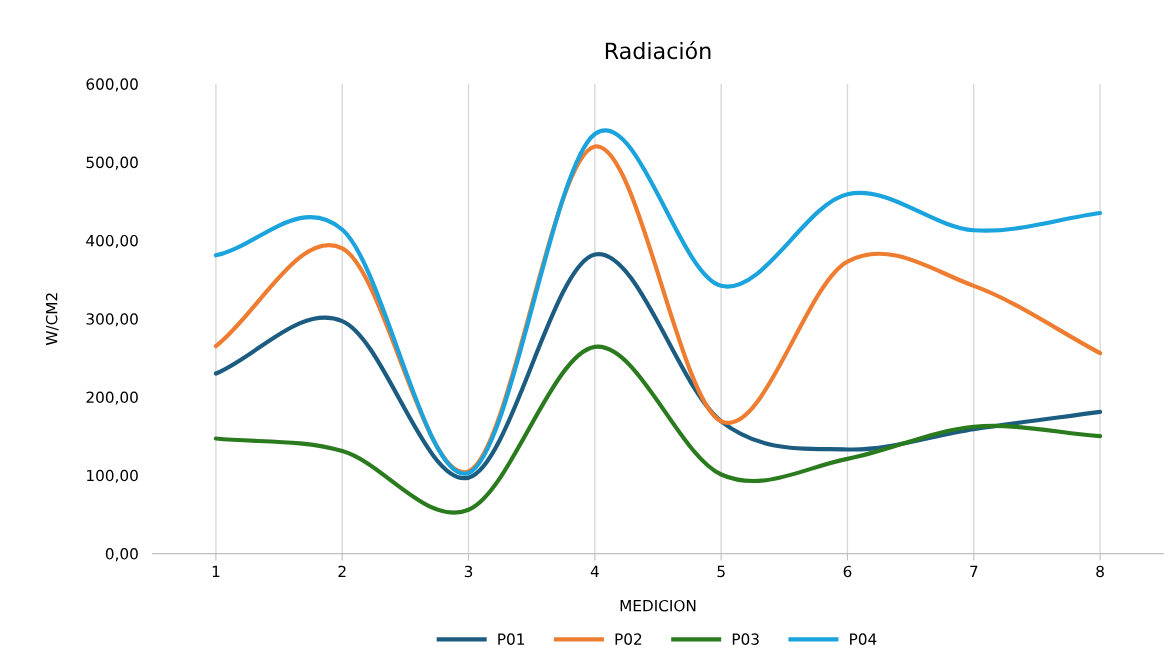 The height and width of the screenshot is (671, 1175). Describe the element at coordinates (594, 571) in the screenshot. I see `x-tick-label: 4` at that location.